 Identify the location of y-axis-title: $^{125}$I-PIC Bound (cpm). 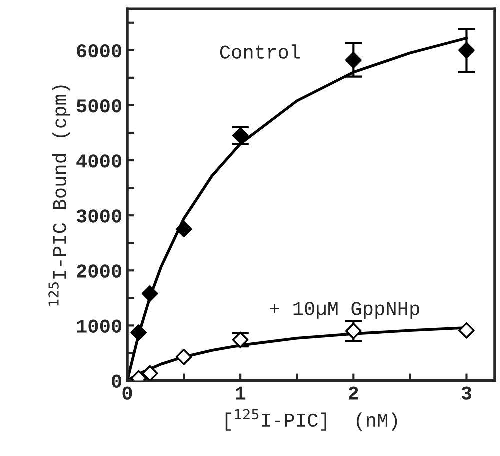
(59, 196).